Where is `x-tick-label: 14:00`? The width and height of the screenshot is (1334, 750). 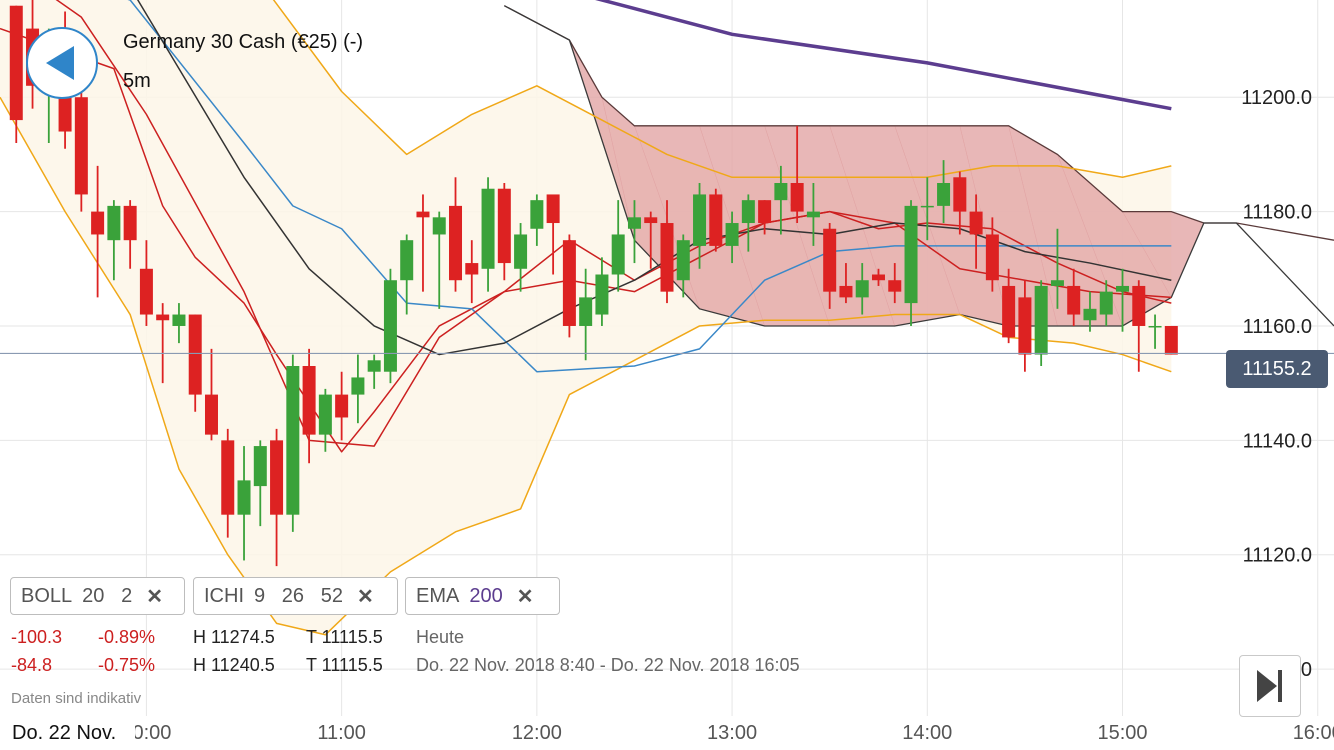 x-tick-label: 14:00 is located at coordinates (927, 733).